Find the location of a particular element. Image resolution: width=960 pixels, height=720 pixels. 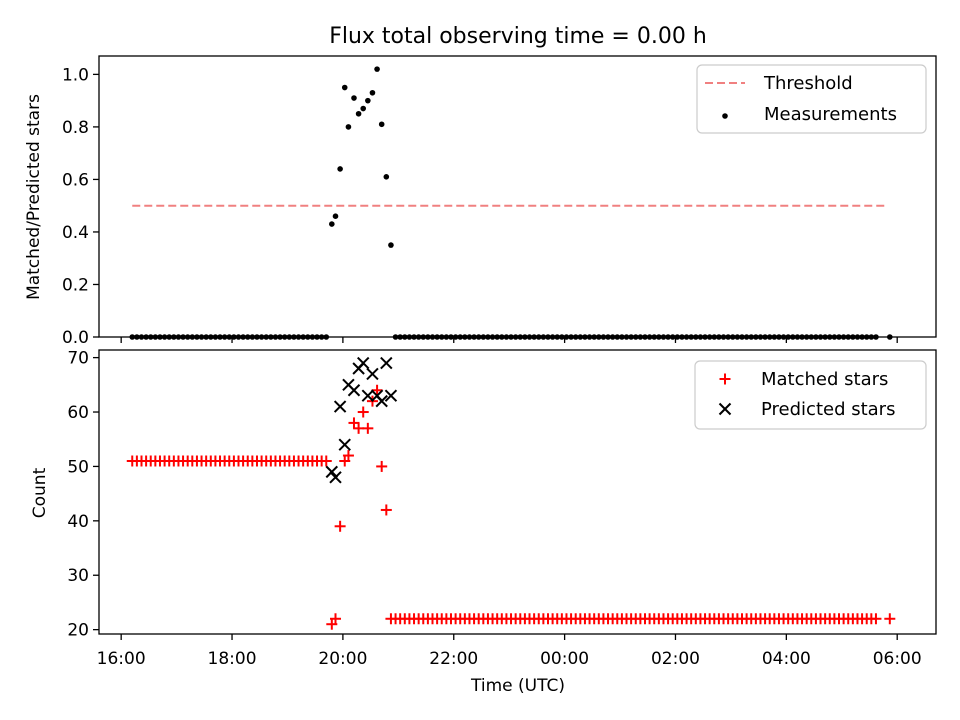

x-tick-label: 18:00 is located at coordinates (232, 659).